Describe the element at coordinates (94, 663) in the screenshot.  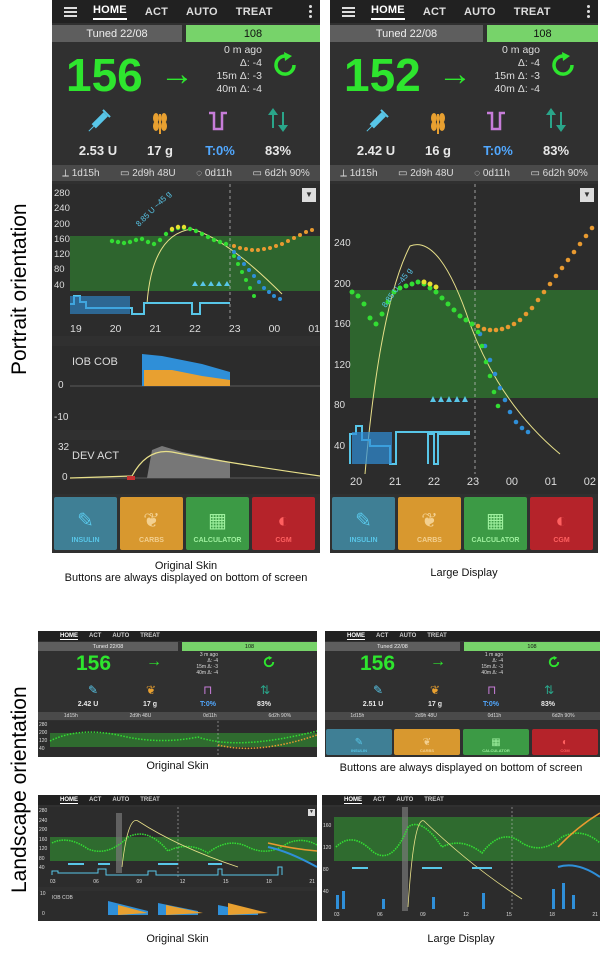
I see `bg-value: 156` at that location.